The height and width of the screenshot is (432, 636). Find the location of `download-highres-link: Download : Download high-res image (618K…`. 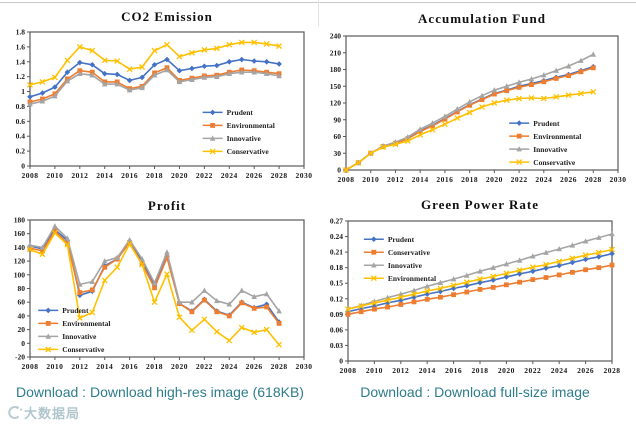

download-highres-link: Download : Download high-res image (618K… is located at coordinates (160, 392).